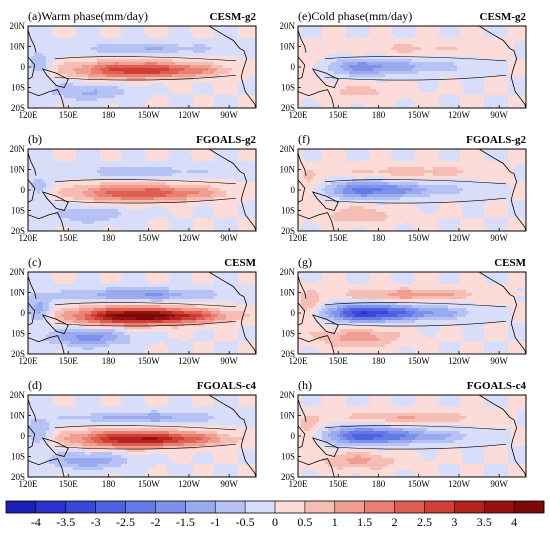 This screenshot has width=550, height=536. Describe the element at coordinates (304, 522) in the screenshot. I see `colorbar-label: 0.5` at that location.